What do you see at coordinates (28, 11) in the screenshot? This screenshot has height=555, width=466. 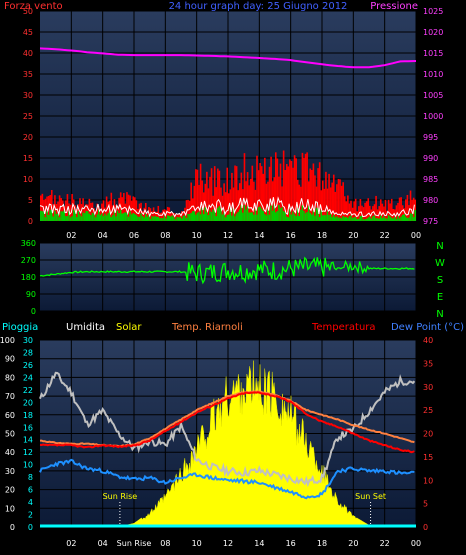 I see `wind-tick-label: 50` at bounding box center [28, 11].